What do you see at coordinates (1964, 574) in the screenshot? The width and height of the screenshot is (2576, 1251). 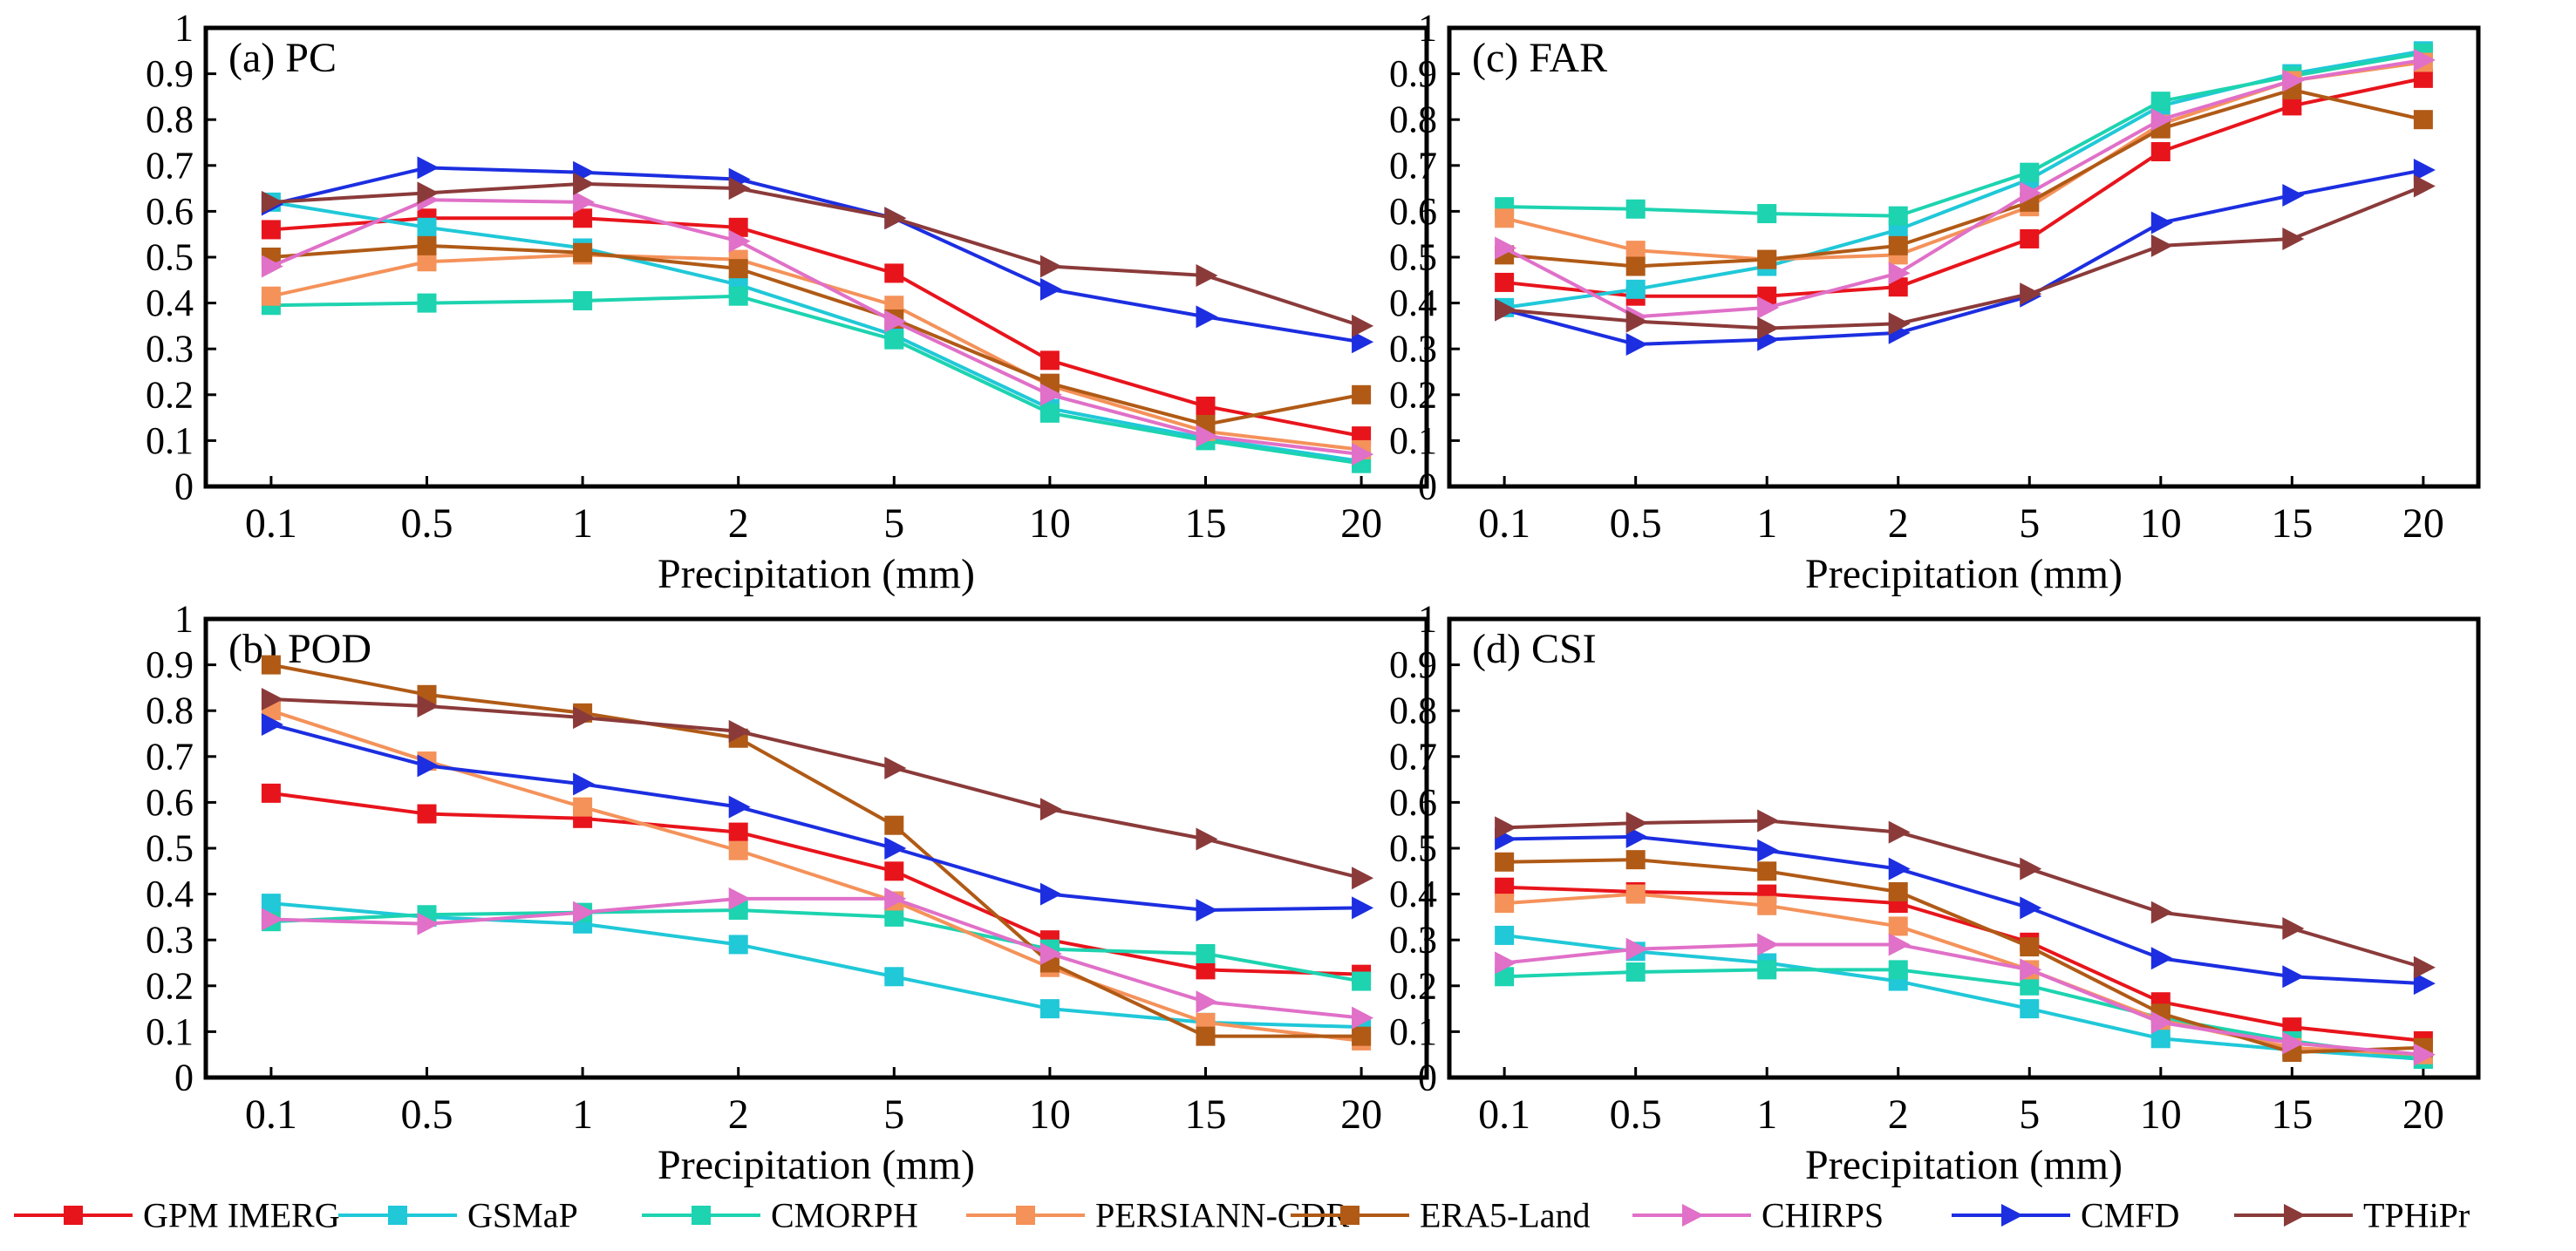 I see `x-axis-label: Precipitation (mm)` at bounding box center [1964, 574].